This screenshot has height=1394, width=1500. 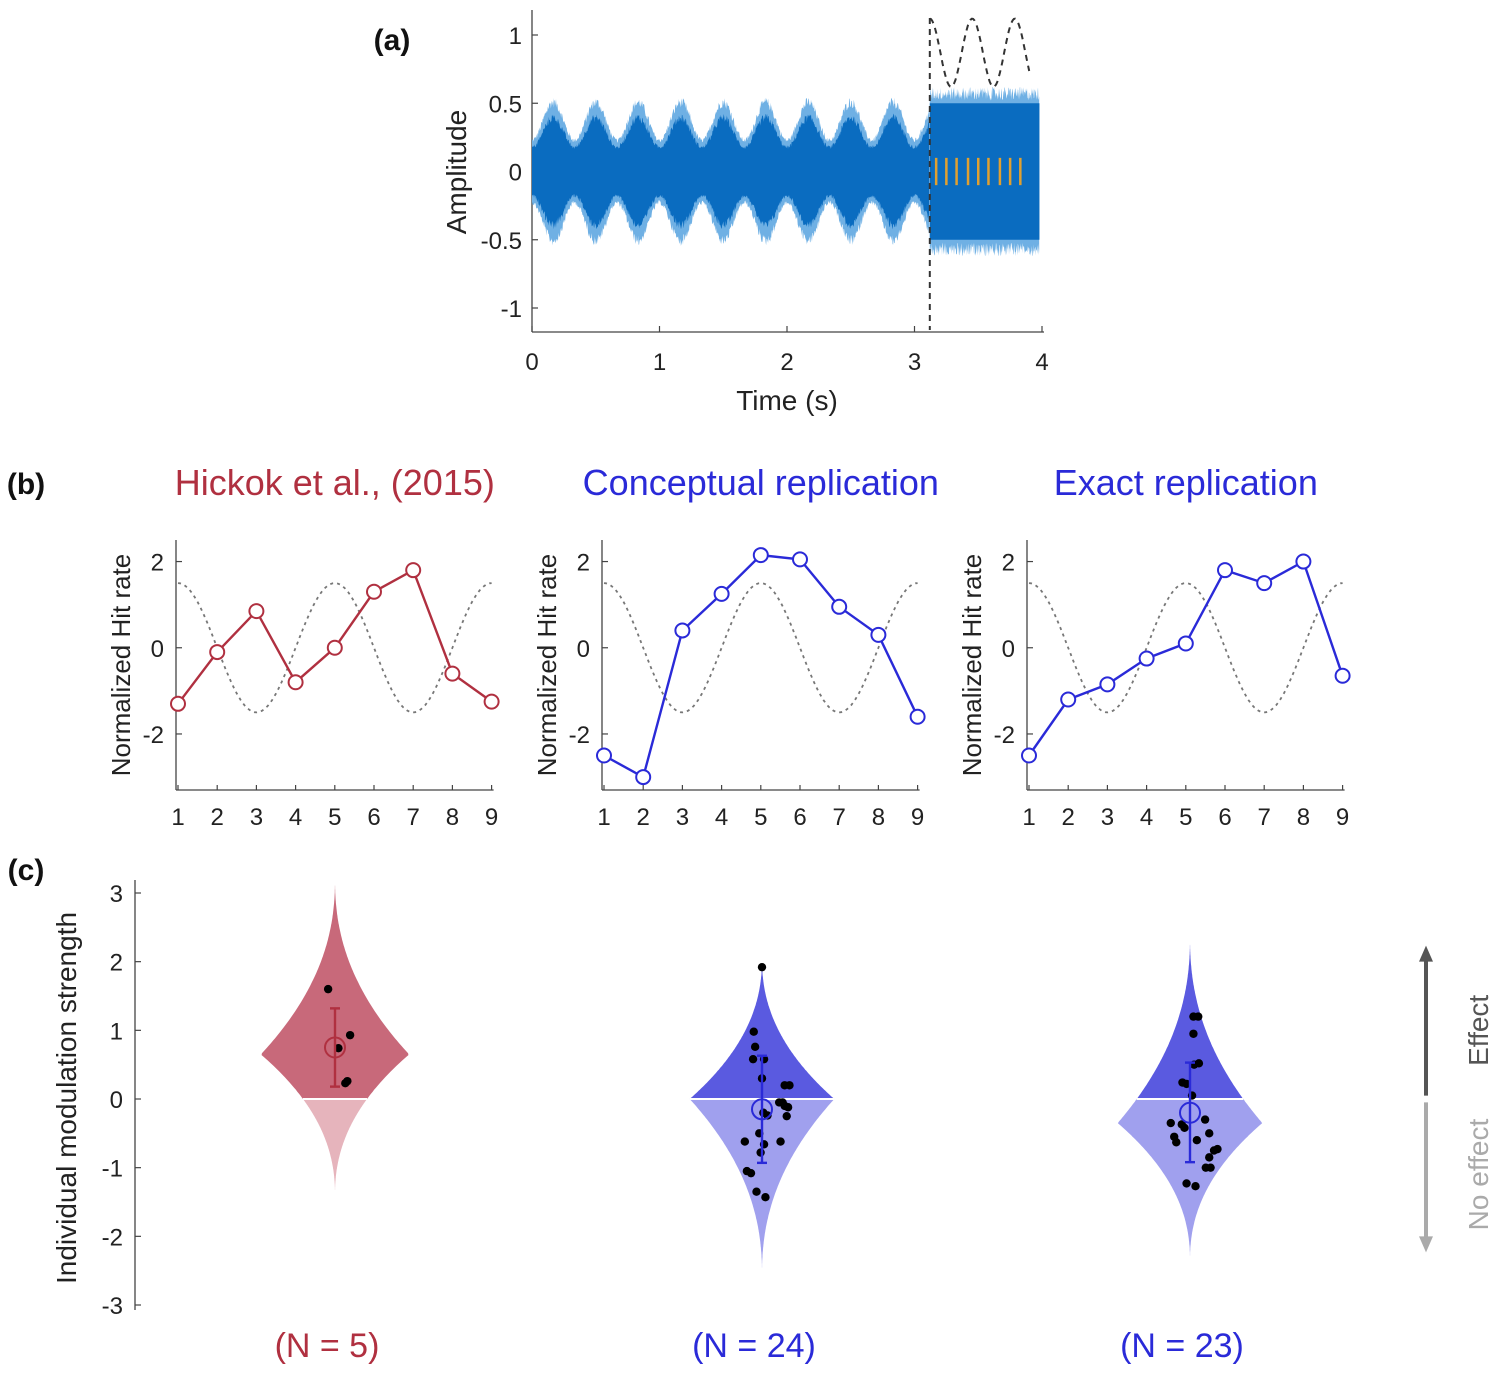 I want to click on panel-c-ytick-label: 1, so click(x=116, y=1031).